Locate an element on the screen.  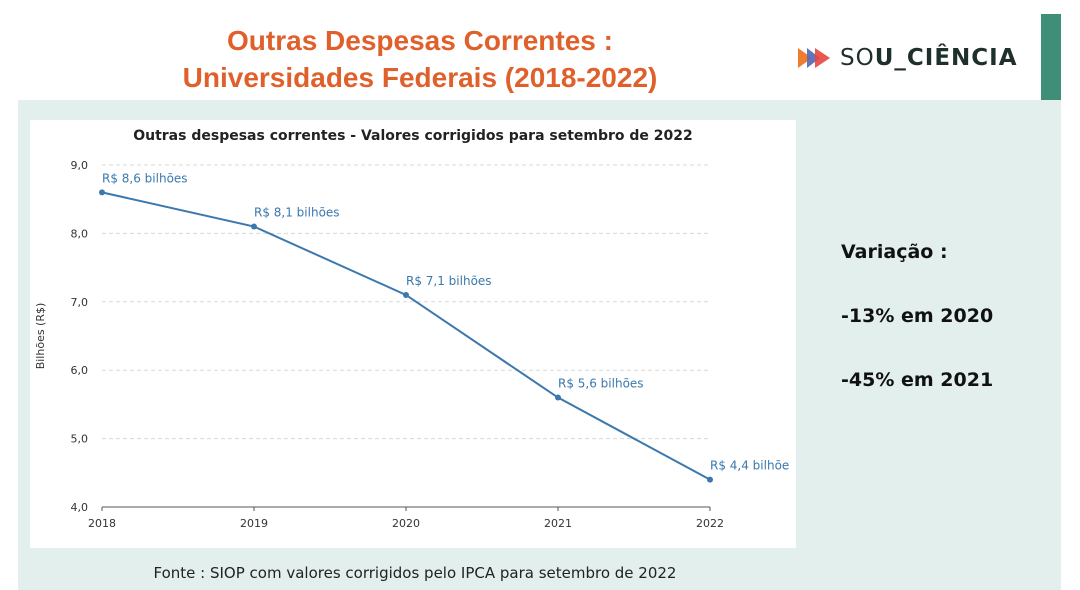
y-tick-label: 5,0 is located at coordinates (80, 439).